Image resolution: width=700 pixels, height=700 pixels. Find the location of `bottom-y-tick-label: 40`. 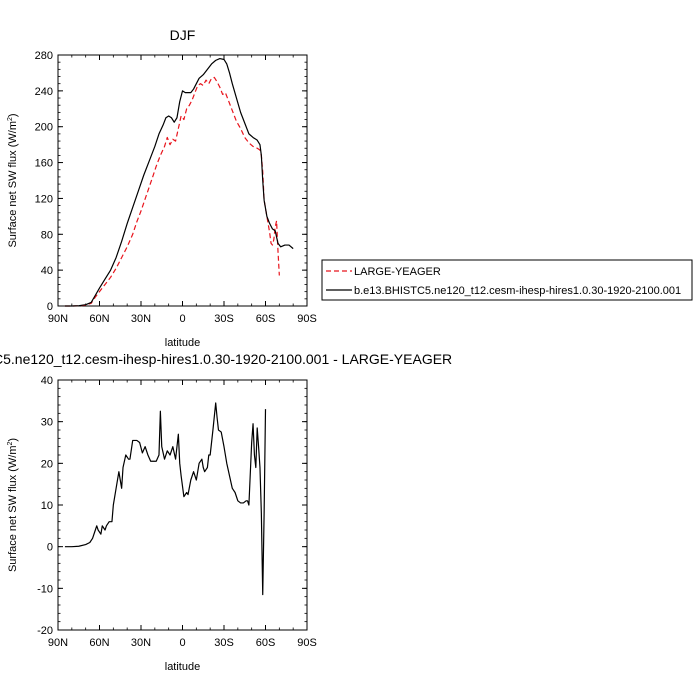

bottom-y-tick-label: 40 is located at coordinates (47, 381).